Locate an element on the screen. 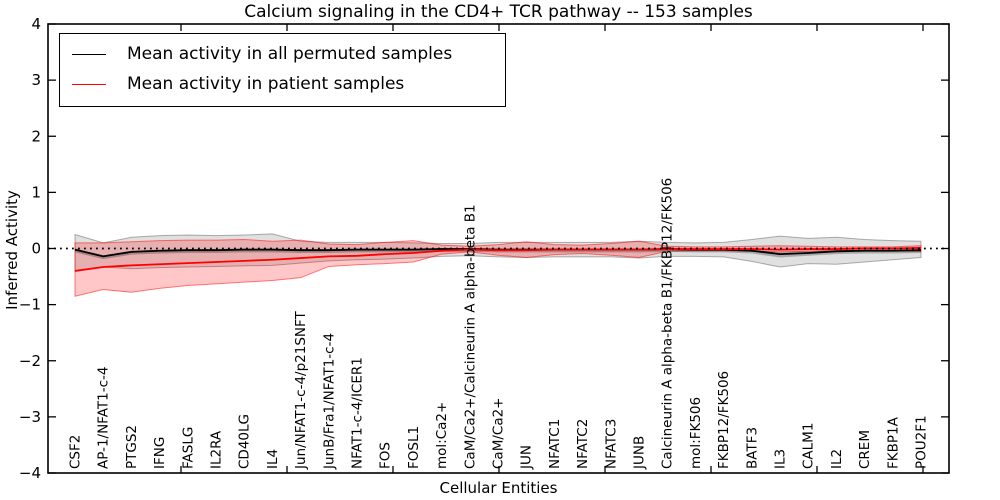 Image resolution: width=1000 pixels, height=500 pixels. x-category-label: mol:FK506 is located at coordinates (696, 433).